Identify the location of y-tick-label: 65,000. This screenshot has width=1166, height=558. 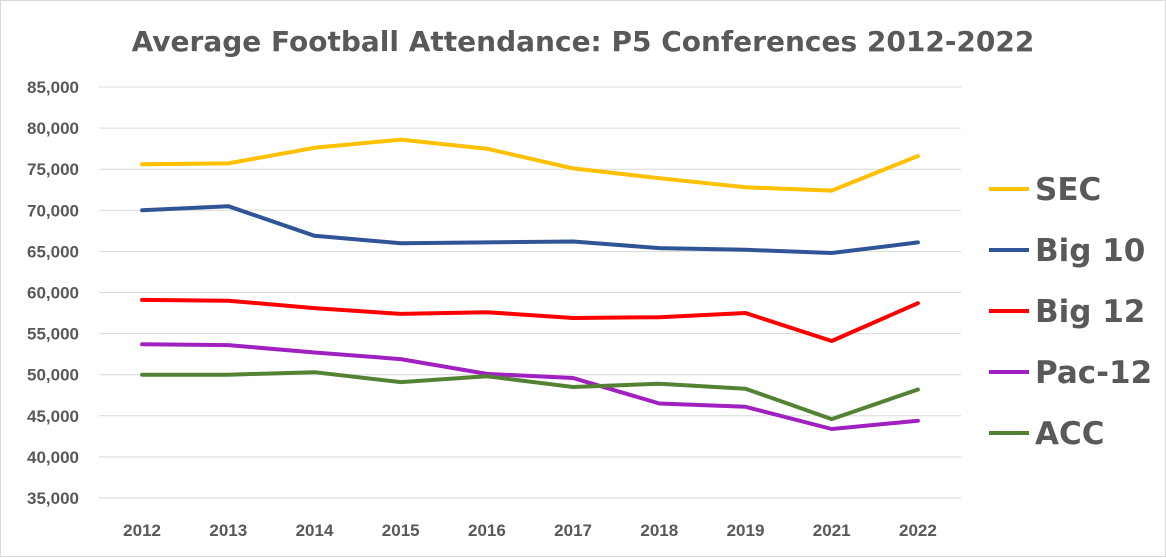
(53, 251).